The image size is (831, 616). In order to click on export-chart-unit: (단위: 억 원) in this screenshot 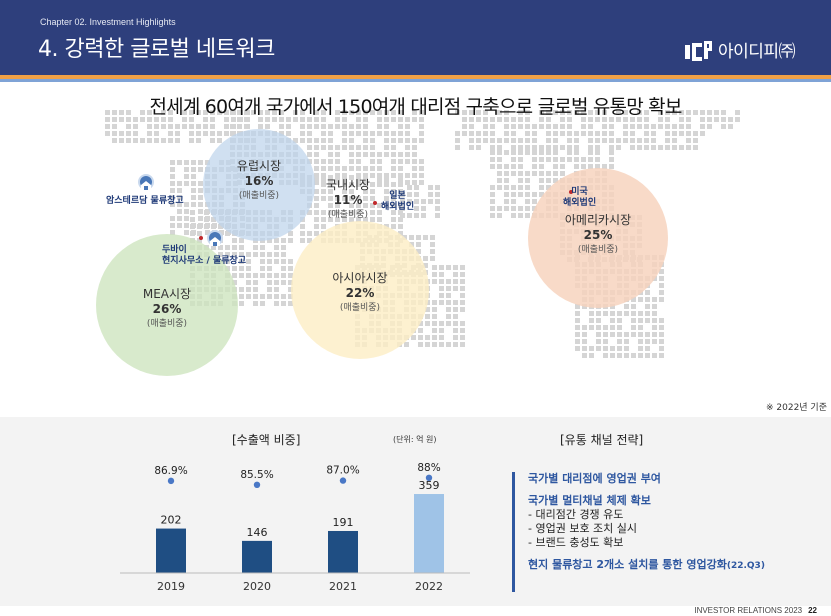, I will do `click(415, 439)`.